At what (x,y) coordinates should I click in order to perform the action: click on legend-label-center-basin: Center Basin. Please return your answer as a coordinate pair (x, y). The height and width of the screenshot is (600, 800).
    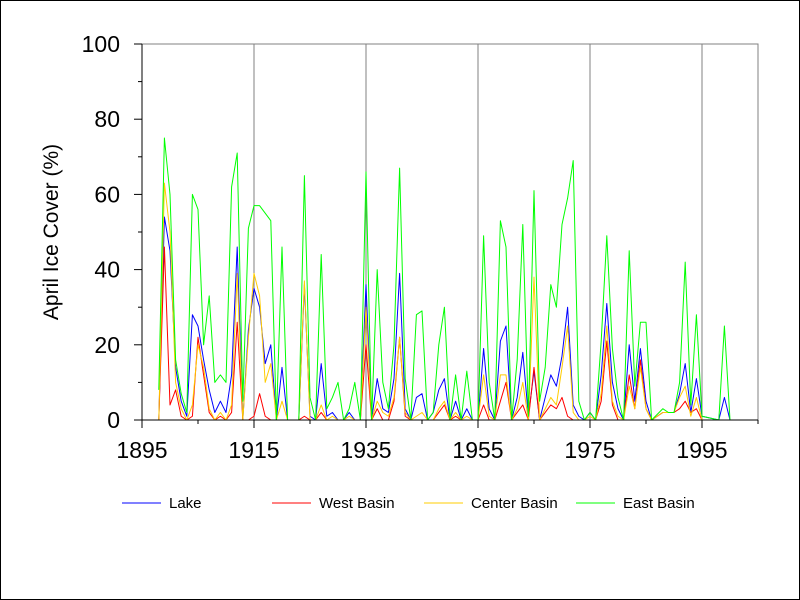
    Looking at the image, I should click on (514, 503).